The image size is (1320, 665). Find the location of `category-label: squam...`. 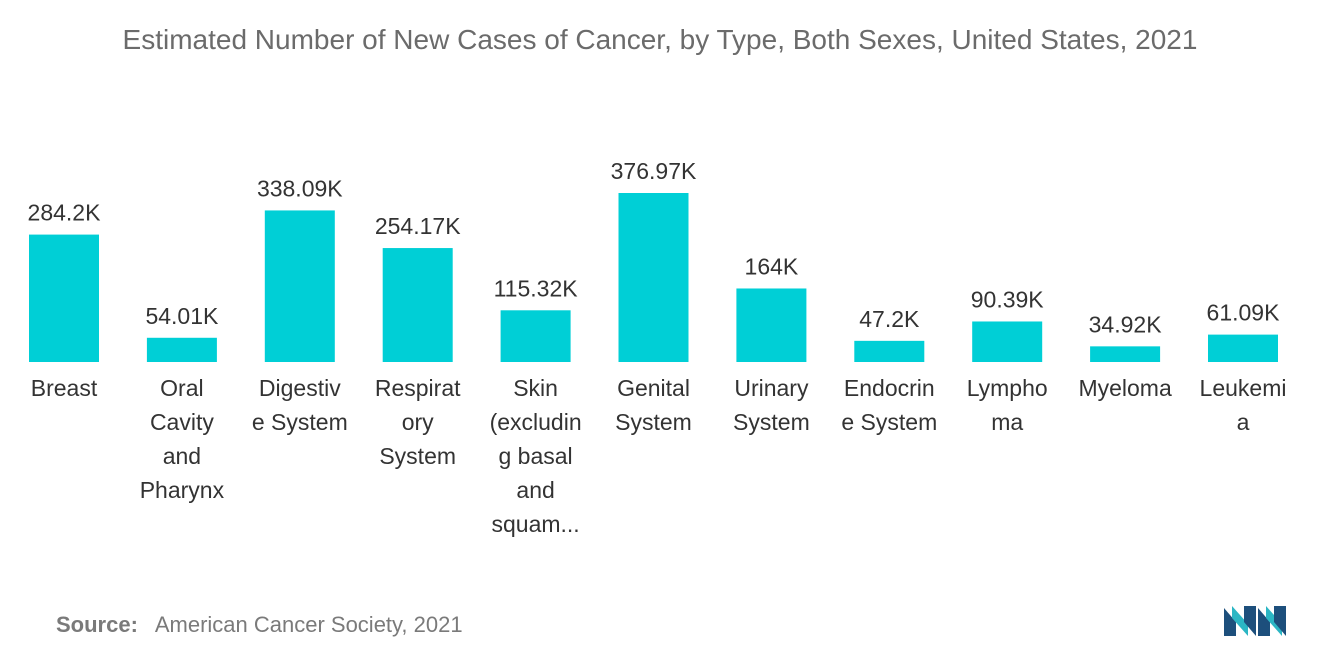

category-label: squam... is located at coordinates (535, 524).